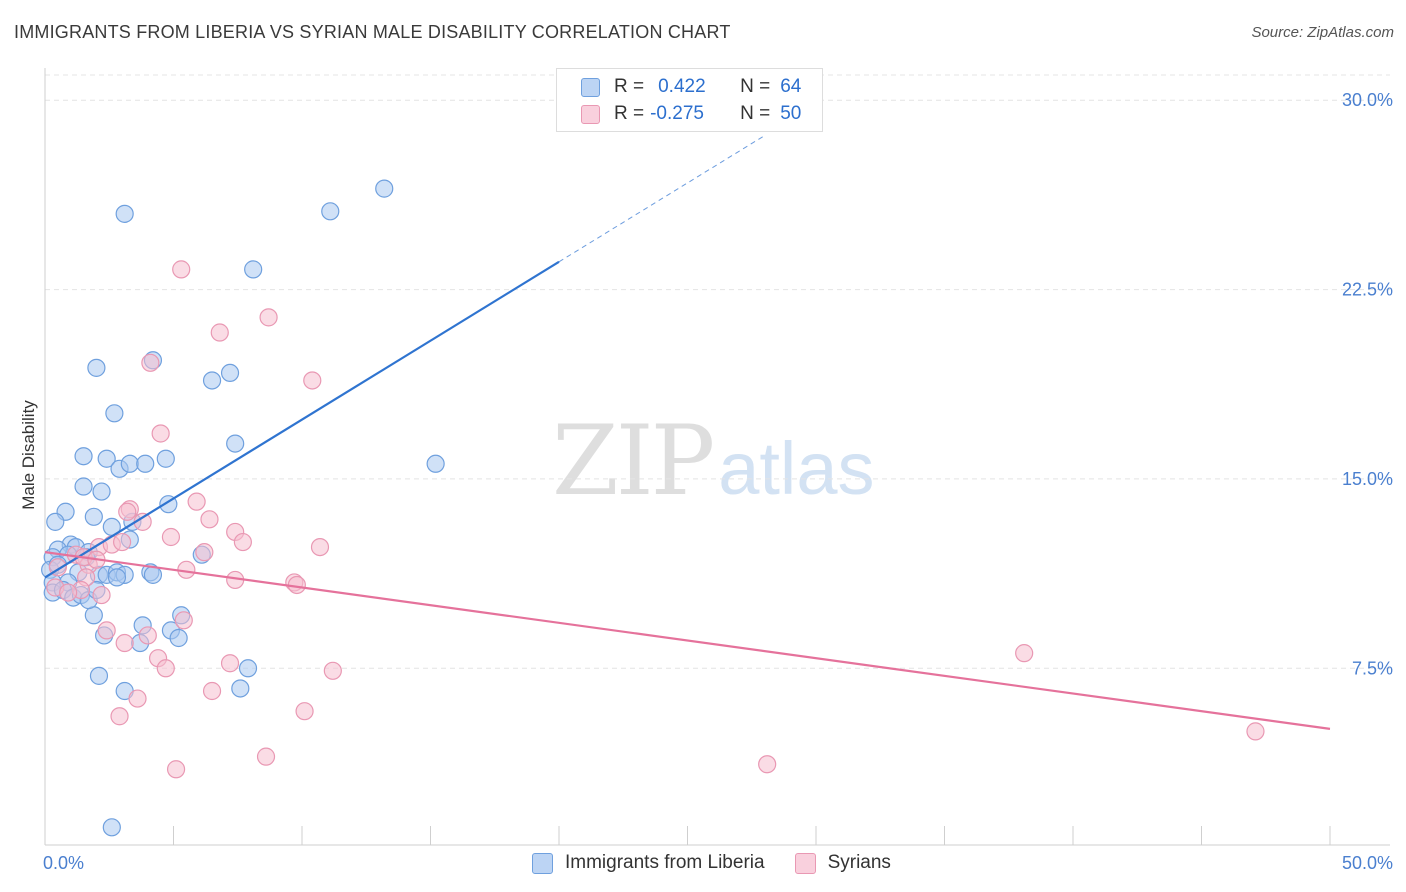 The image size is (1406, 892). I want to click on y-tick-label: 22.5%, so click(1367, 290).